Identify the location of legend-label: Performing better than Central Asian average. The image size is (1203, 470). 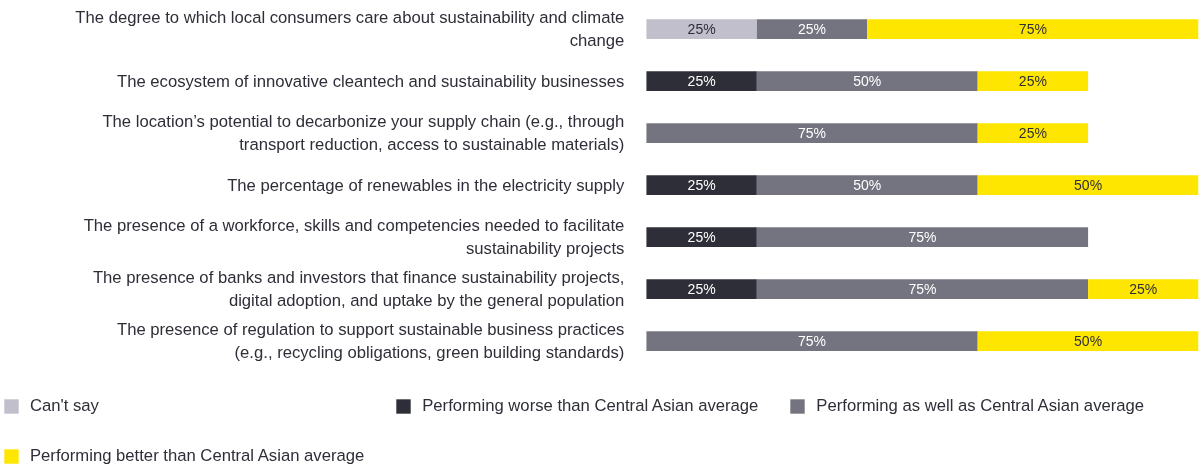
(197, 456).